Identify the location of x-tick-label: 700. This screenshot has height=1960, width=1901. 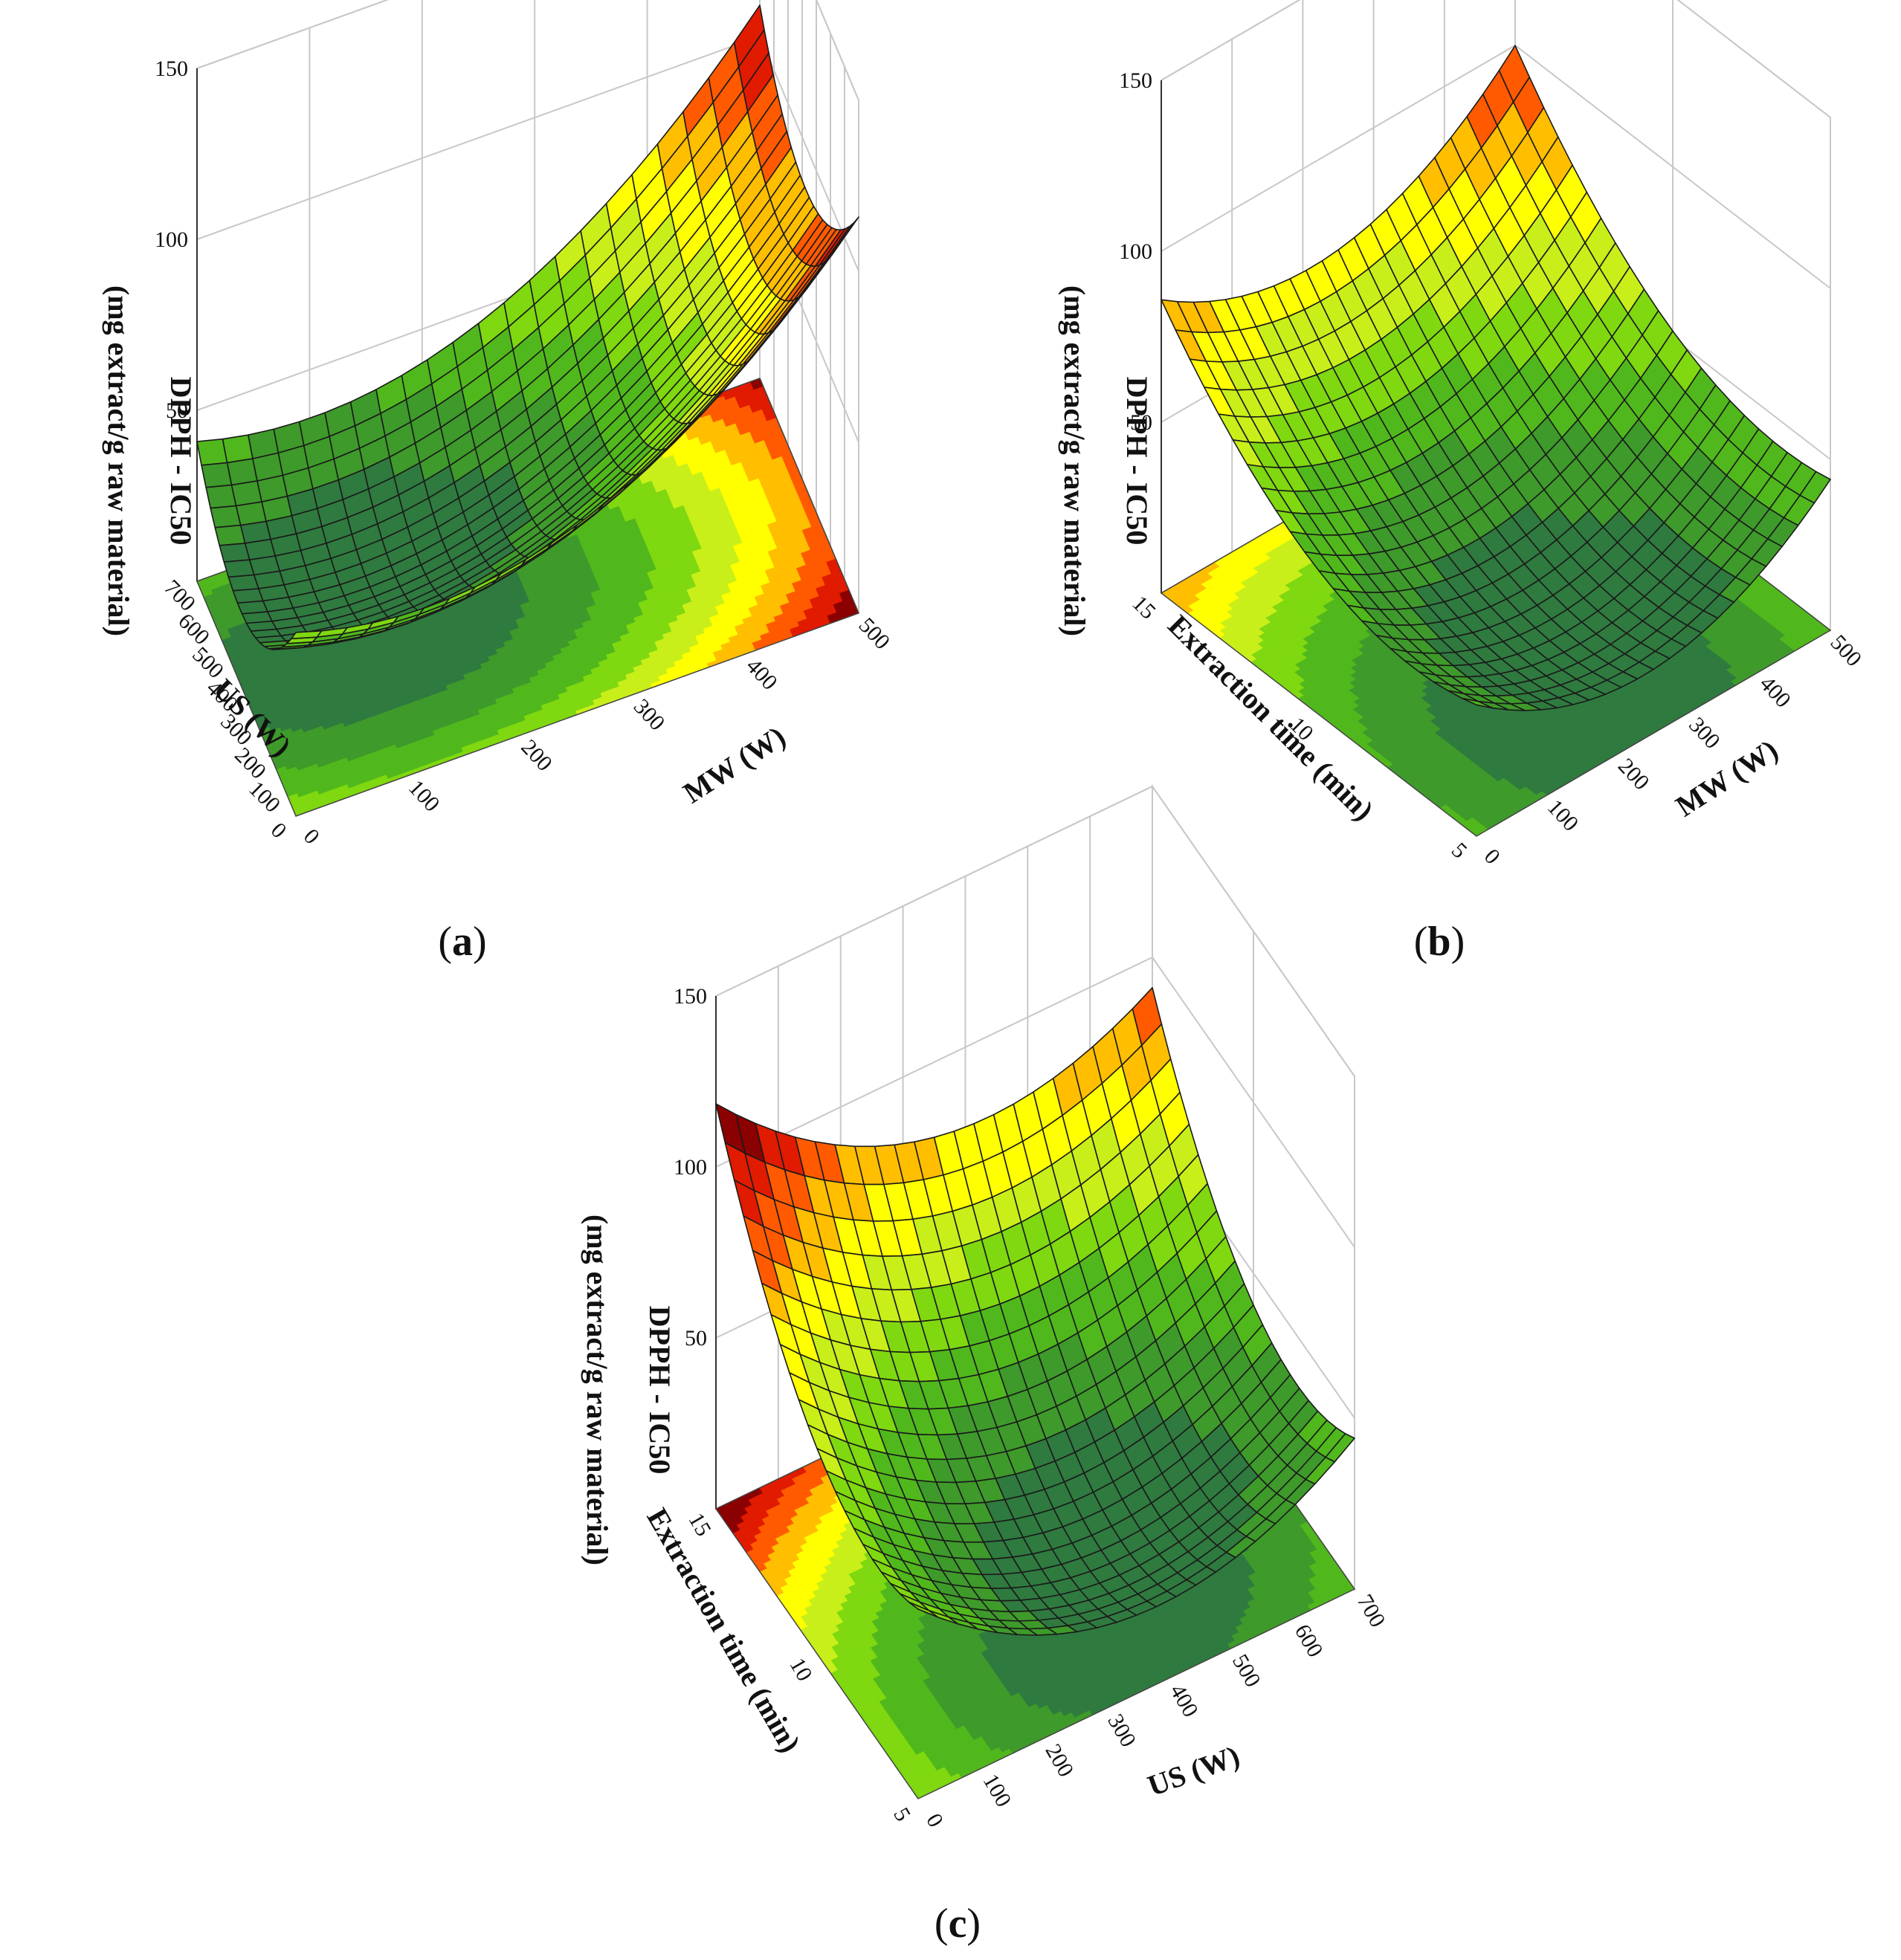
(1371, 1611).